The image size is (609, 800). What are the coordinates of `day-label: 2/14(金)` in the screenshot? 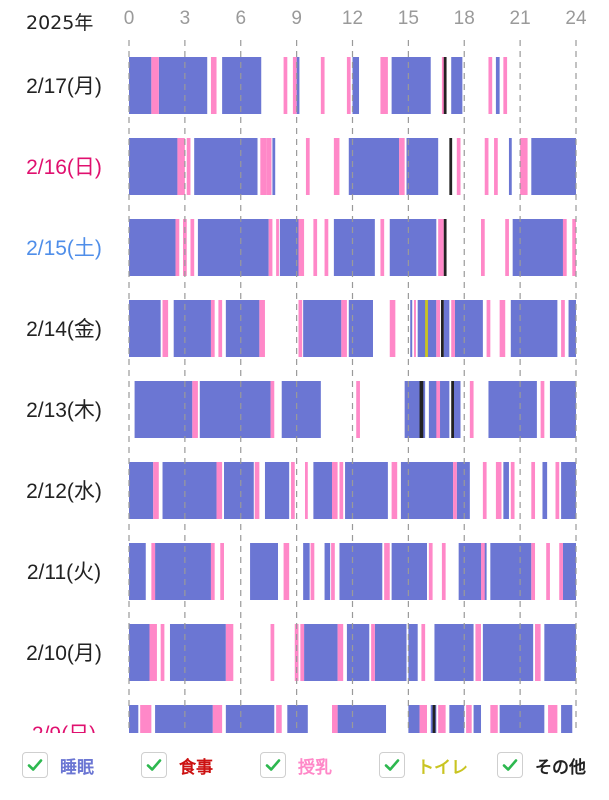 It's located at (64, 329).